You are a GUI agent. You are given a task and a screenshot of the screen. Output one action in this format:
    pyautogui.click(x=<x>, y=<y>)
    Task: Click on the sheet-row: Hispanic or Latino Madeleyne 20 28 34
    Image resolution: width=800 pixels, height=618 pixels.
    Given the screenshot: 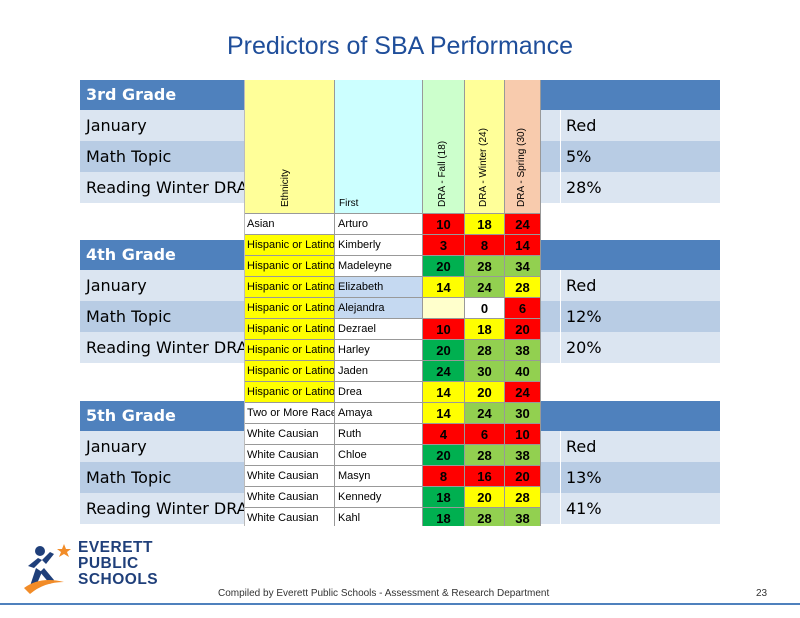 What is the action you would take?
    pyautogui.click(x=393, y=266)
    